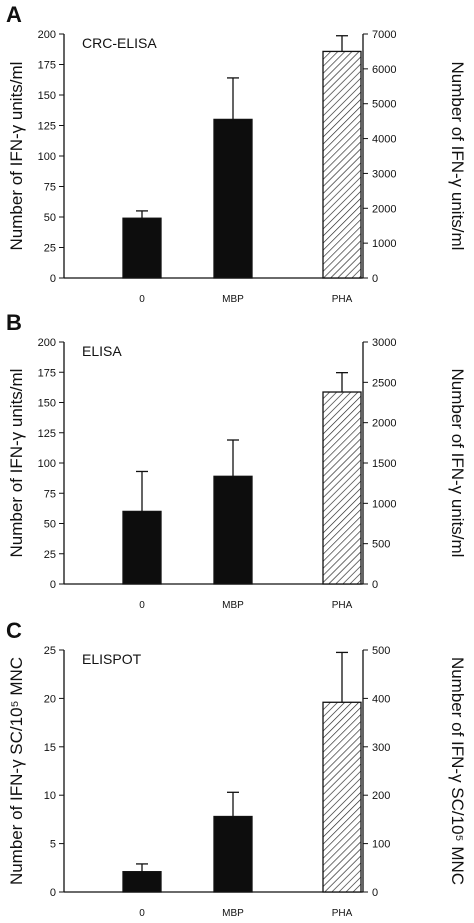 The width and height of the screenshot is (474, 923). Describe the element at coordinates (112, 659) in the screenshot. I see `assay-label: ELISPOT` at that location.